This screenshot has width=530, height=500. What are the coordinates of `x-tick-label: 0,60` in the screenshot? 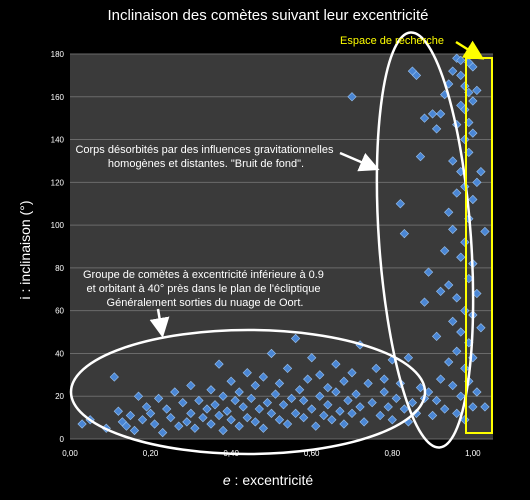 It's located at (312, 453).